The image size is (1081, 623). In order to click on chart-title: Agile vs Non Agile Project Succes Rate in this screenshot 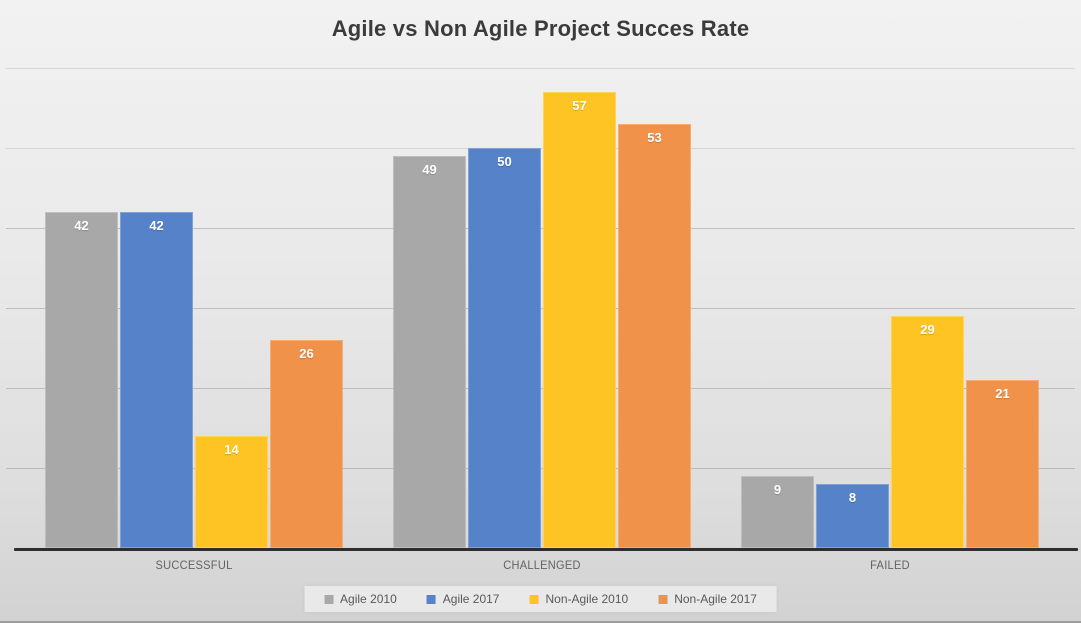, I will do `click(540, 28)`.